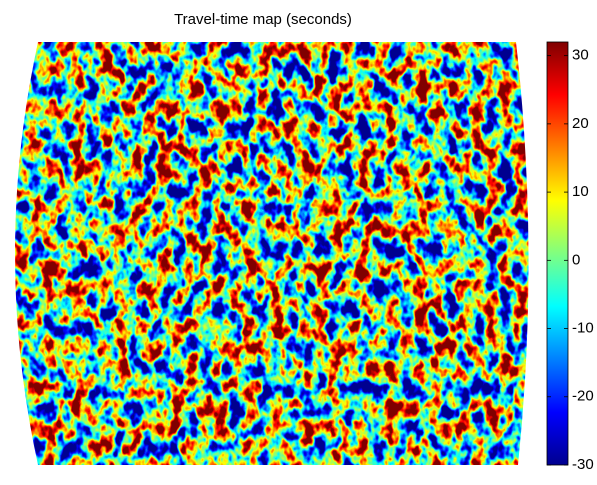 The height and width of the screenshot is (485, 597). I want to click on colorbar-tick-label: -10, so click(583, 328).